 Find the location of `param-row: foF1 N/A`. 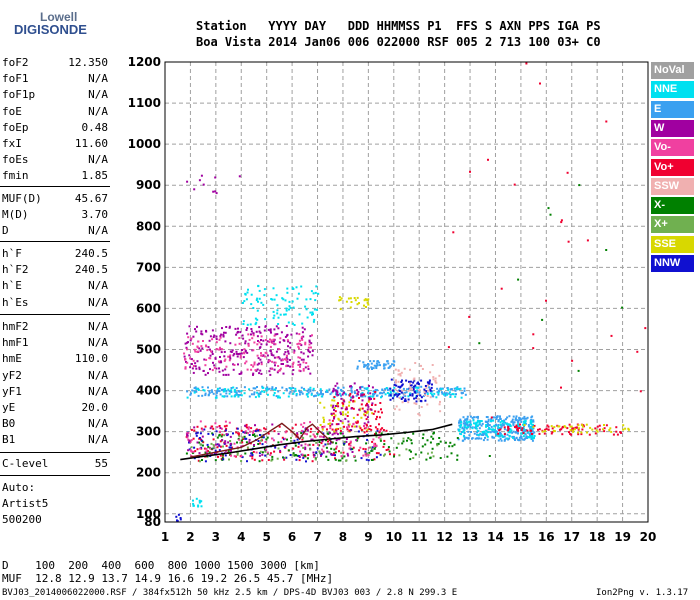

param-row: foF1 N/A is located at coordinates (55, 80).